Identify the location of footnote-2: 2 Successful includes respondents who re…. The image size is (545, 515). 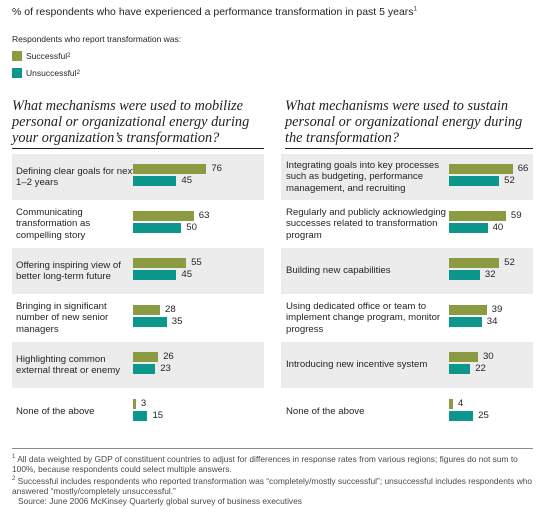
(272, 485).